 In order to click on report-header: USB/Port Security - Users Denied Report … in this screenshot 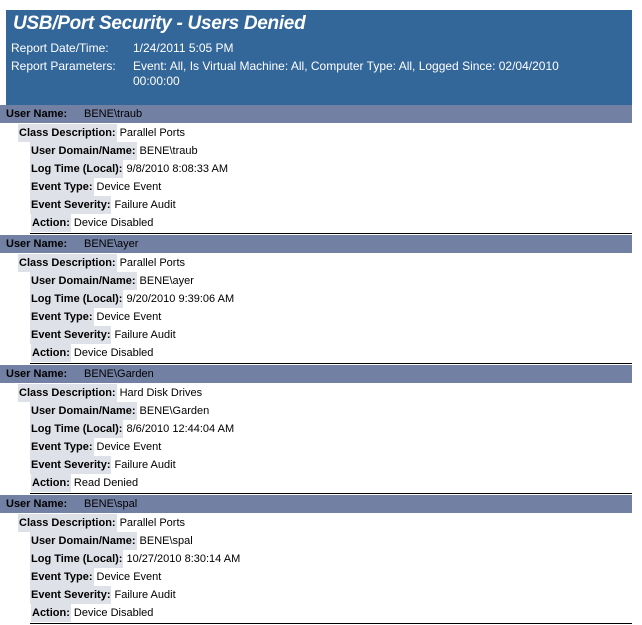, I will do `click(319, 57)`.